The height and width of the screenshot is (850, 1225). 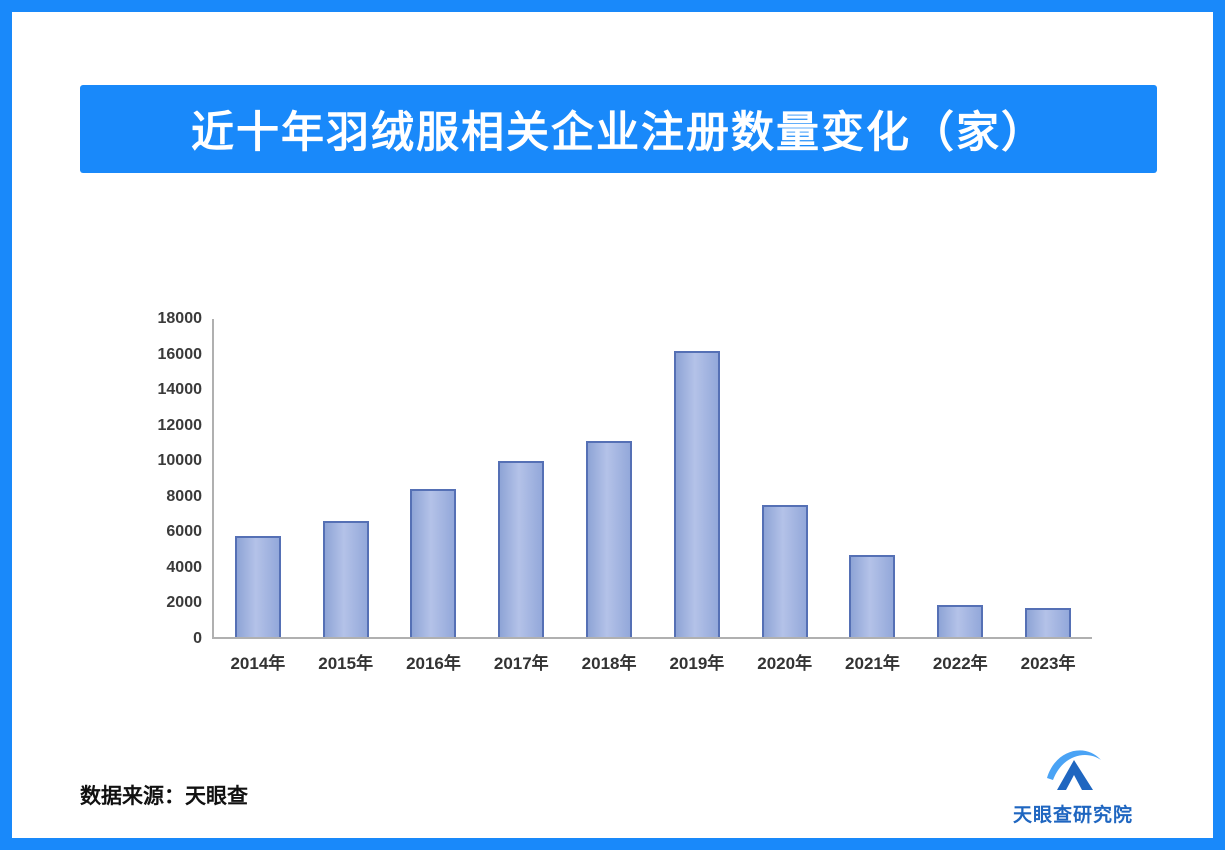 I want to click on x-axis-tick-label: 2022年, so click(x=960, y=663).